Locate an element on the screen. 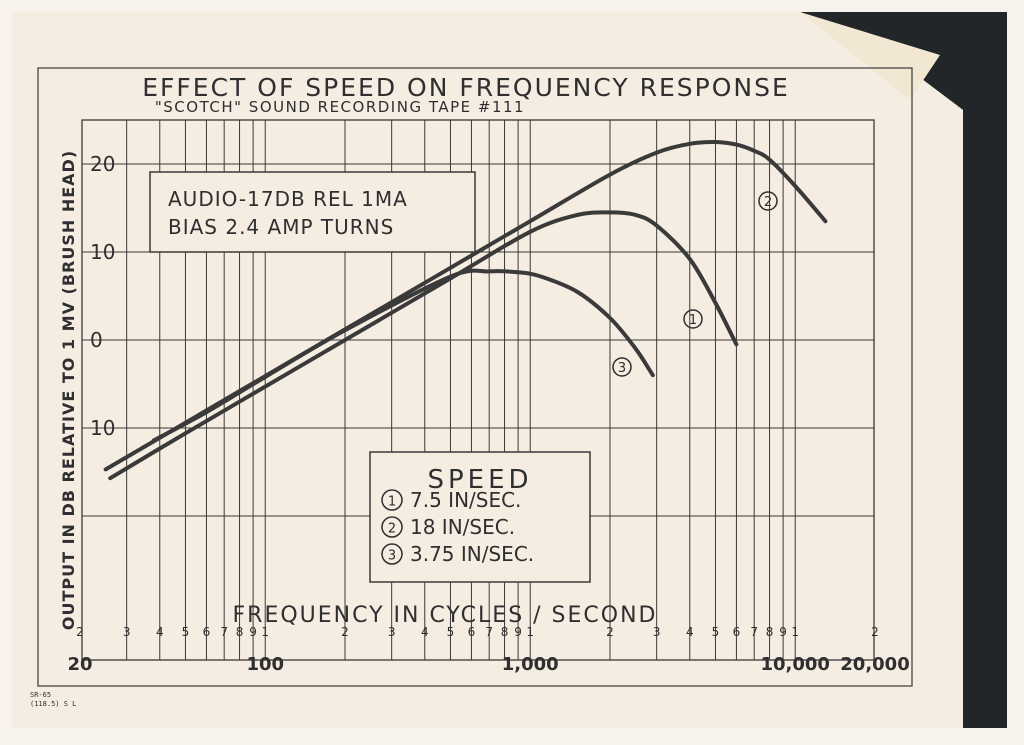 The image size is (1024, 745). legend-marker-label: 3 is located at coordinates (392, 556).